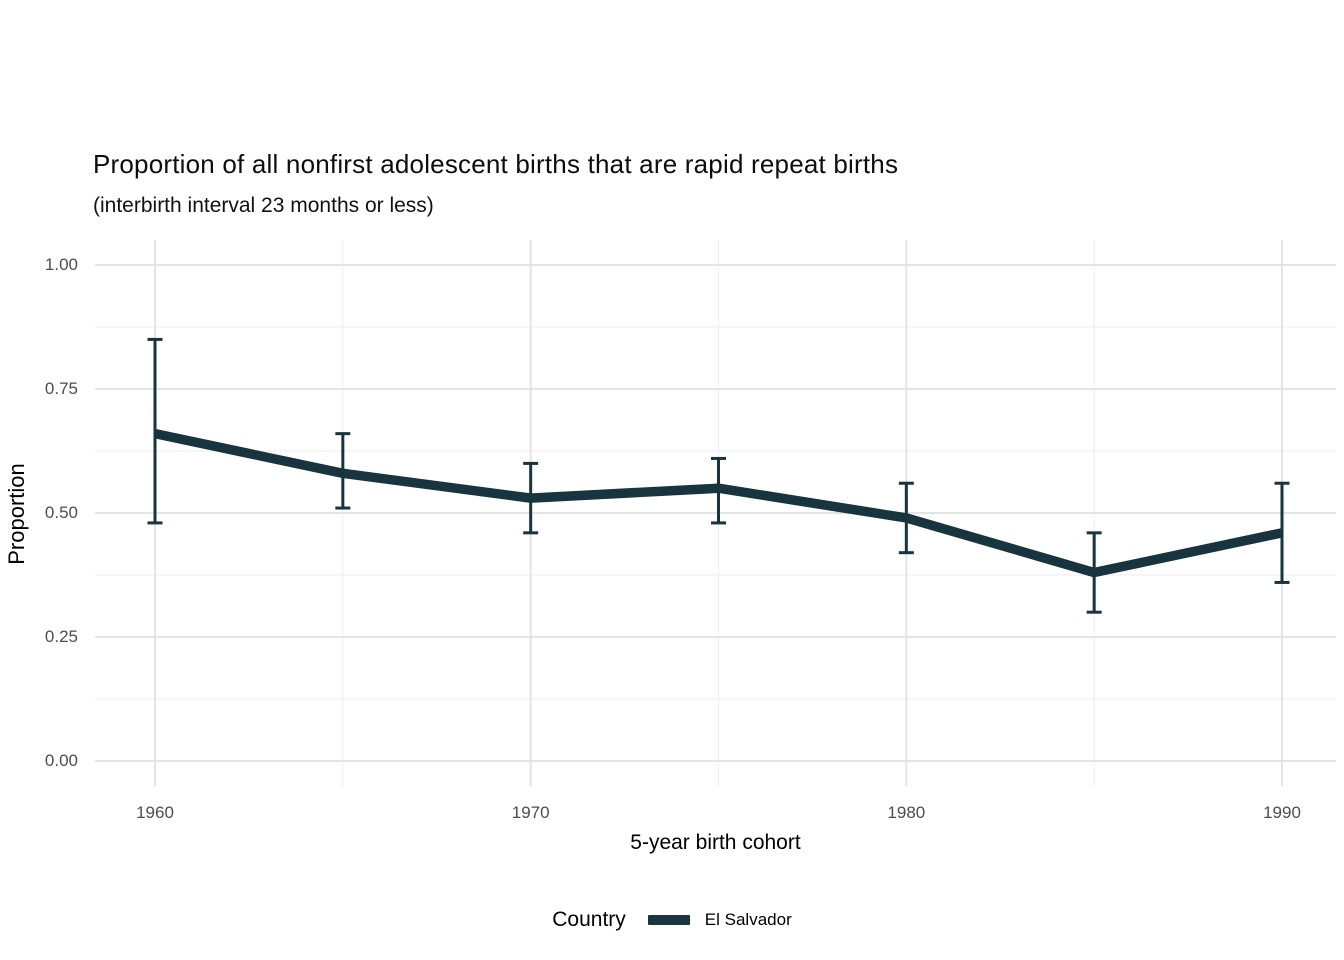 The height and width of the screenshot is (960, 1344). Describe the element at coordinates (16, 514) in the screenshot. I see `y-axis-title: Proportion` at that location.